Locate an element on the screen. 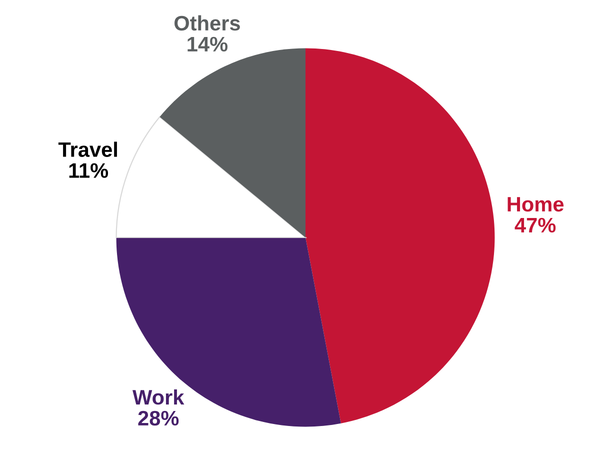  data-label: 14% is located at coordinates (208, 44).